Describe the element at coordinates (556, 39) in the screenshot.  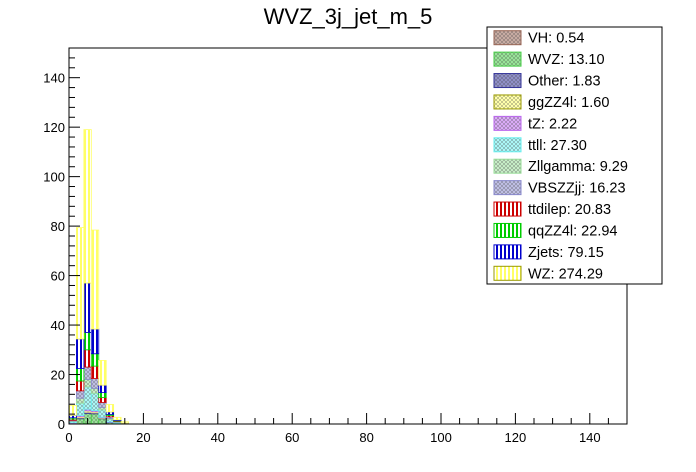
I see `legend-label-vh: VH: 0.54` at that location.